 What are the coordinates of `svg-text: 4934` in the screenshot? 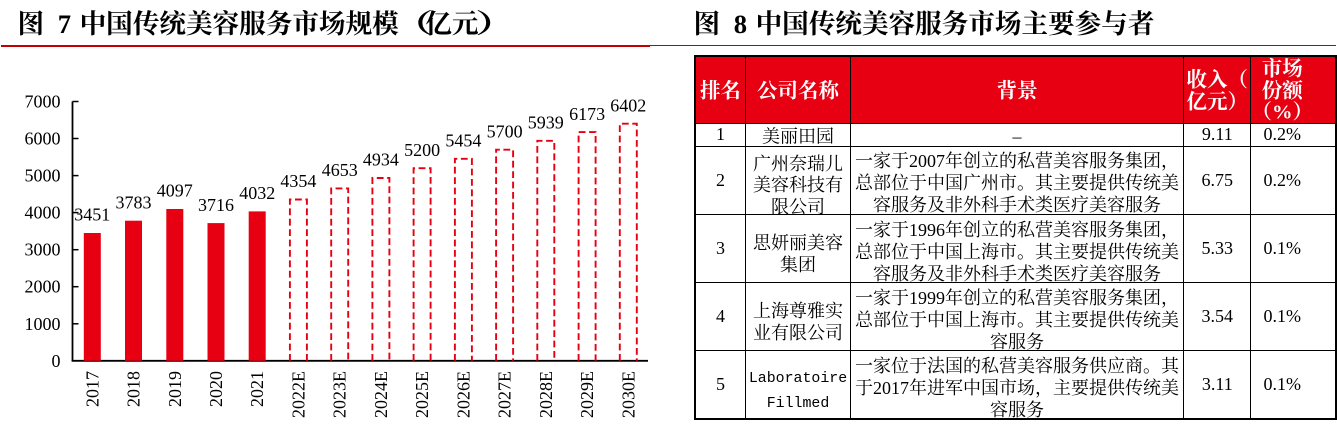 It's located at (381, 160).